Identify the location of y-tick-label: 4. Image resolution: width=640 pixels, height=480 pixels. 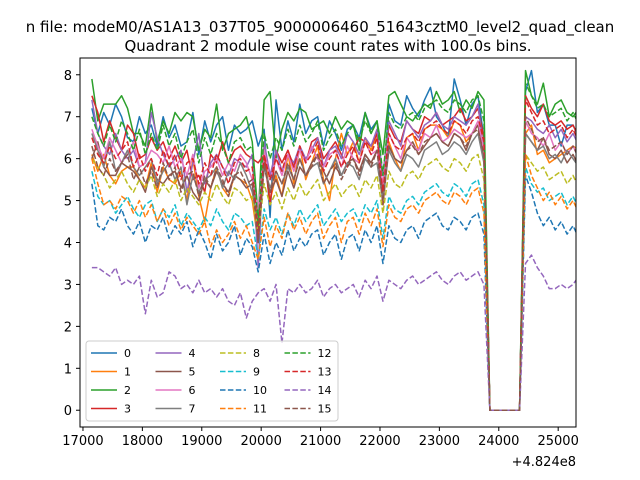
(68, 244).